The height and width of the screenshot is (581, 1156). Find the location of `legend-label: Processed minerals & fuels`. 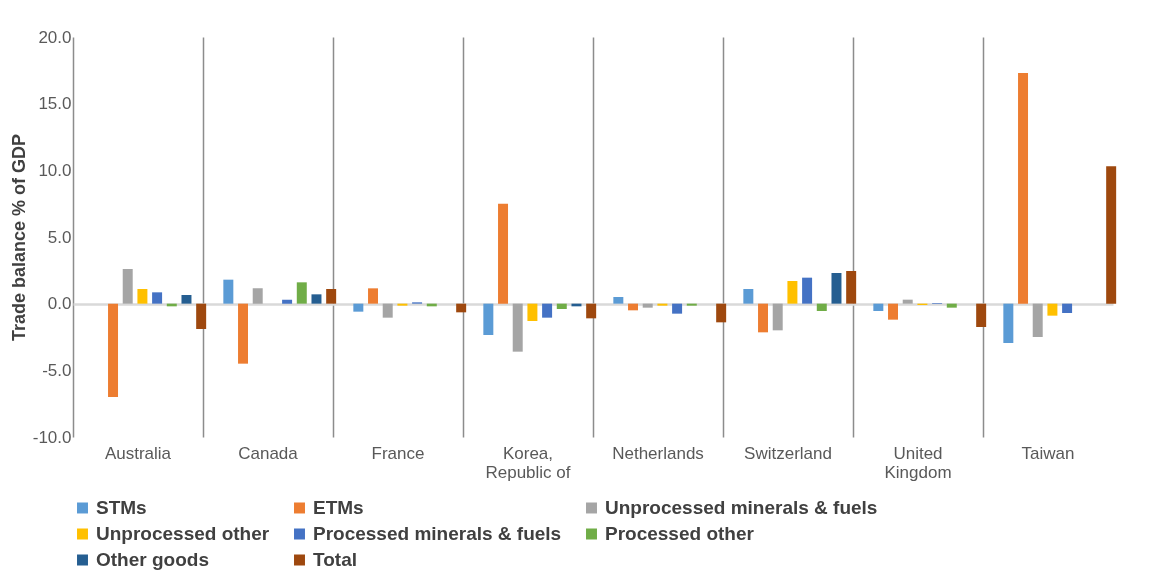

legend-label: Processed minerals & fuels is located at coordinates (437, 533).